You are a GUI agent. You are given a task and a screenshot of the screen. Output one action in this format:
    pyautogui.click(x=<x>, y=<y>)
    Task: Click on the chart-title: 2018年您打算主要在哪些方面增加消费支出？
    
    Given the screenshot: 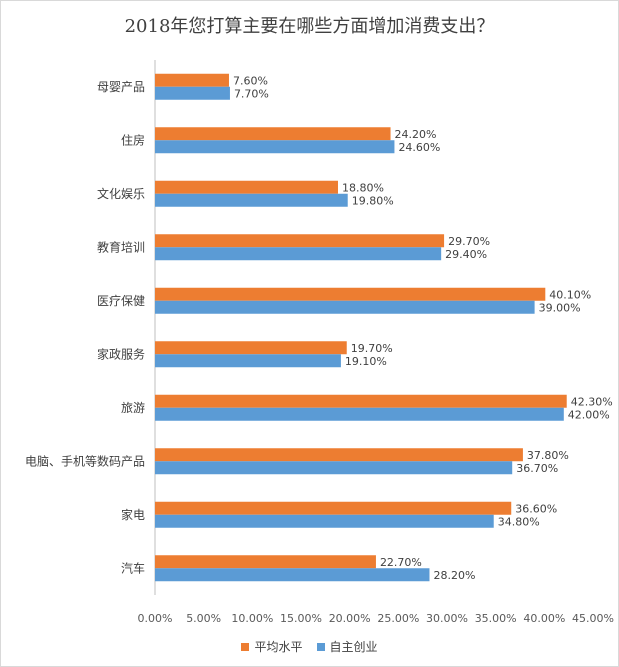 What is the action you would take?
    pyautogui.click(x=309, y=26)
    